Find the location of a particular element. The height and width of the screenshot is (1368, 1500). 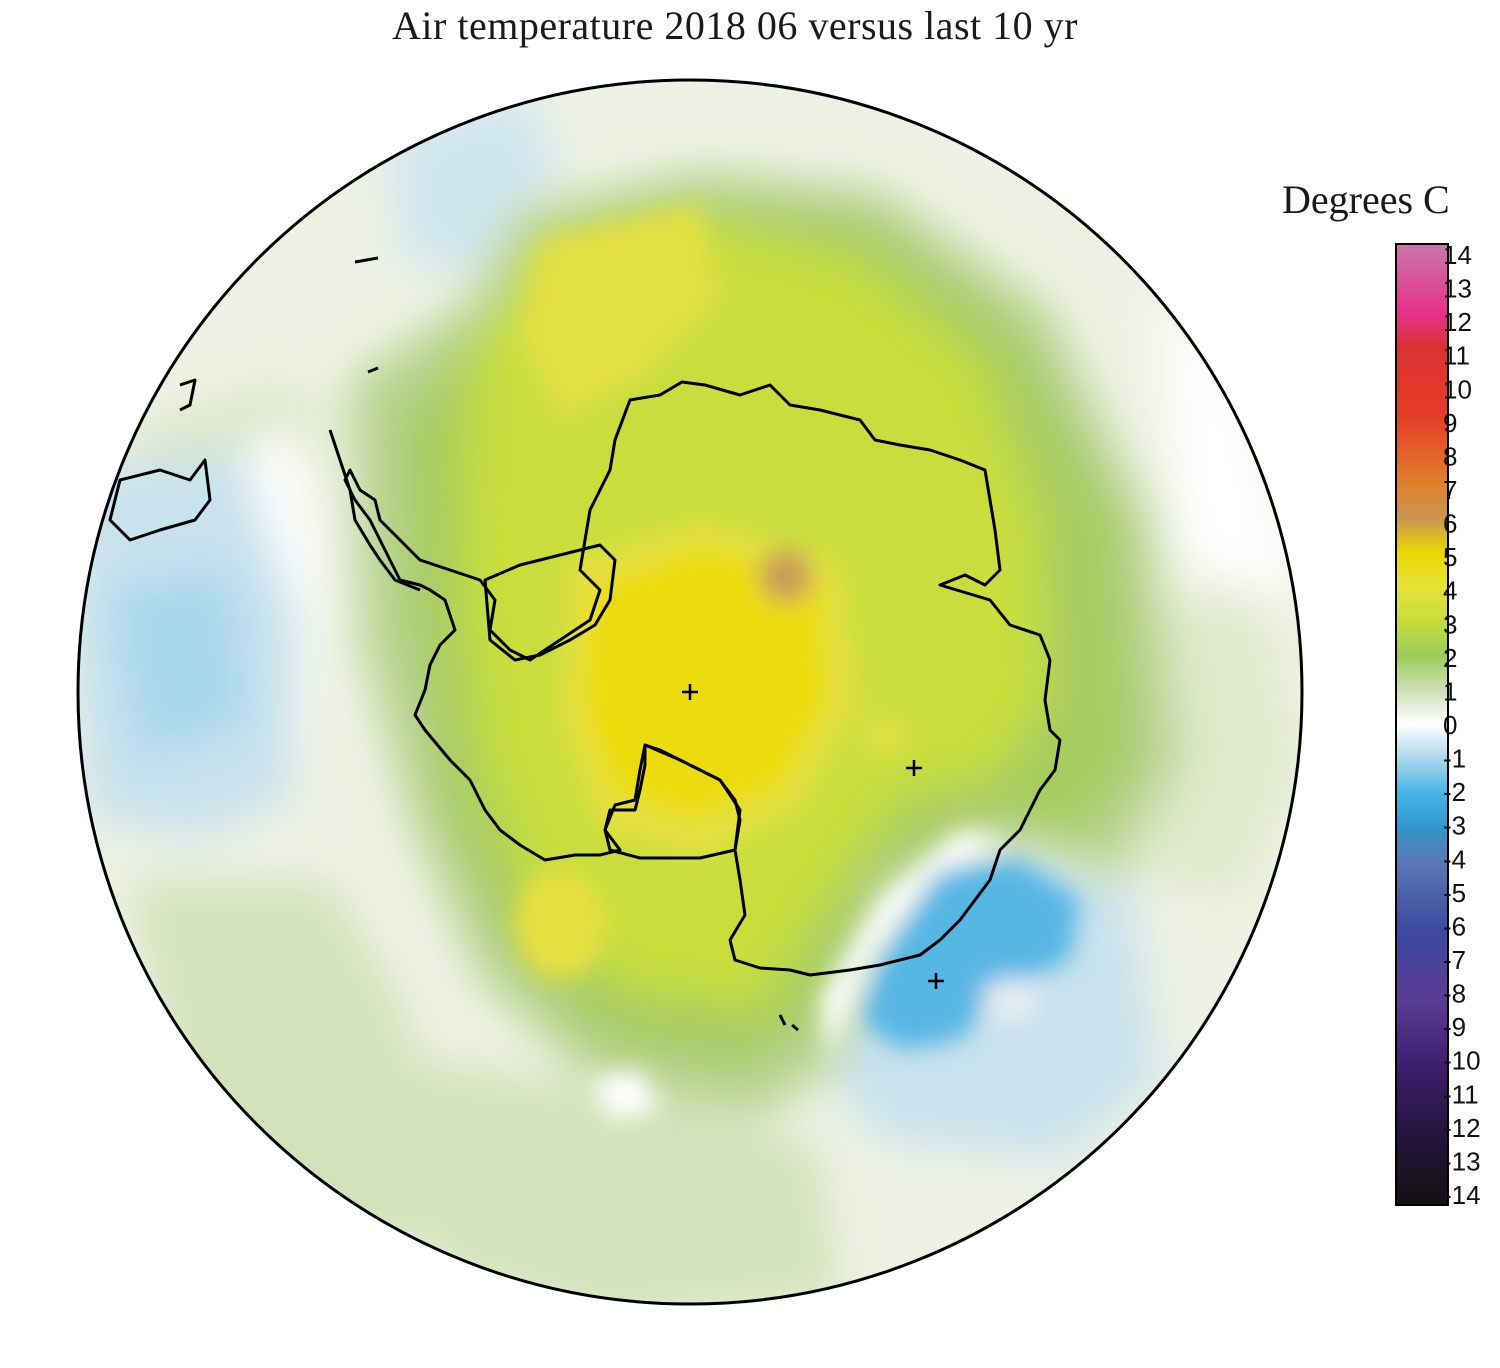

color-scale-tick-label: -14 is located at coordinates (1462, 1195).